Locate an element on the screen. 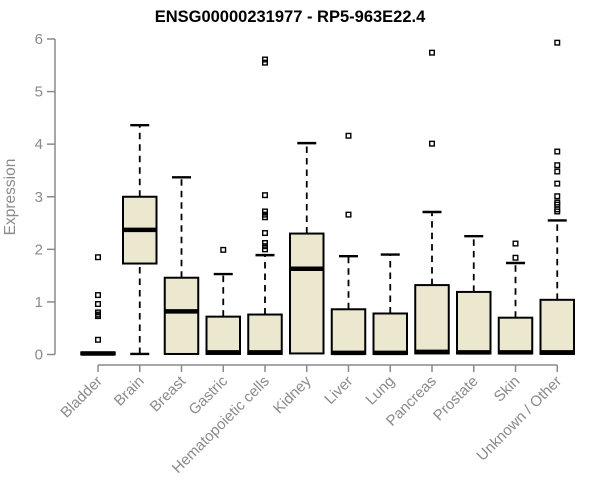 This screenshot has height=500, width=600. x-category-label: Kidney is located at coordinates (292, 394).